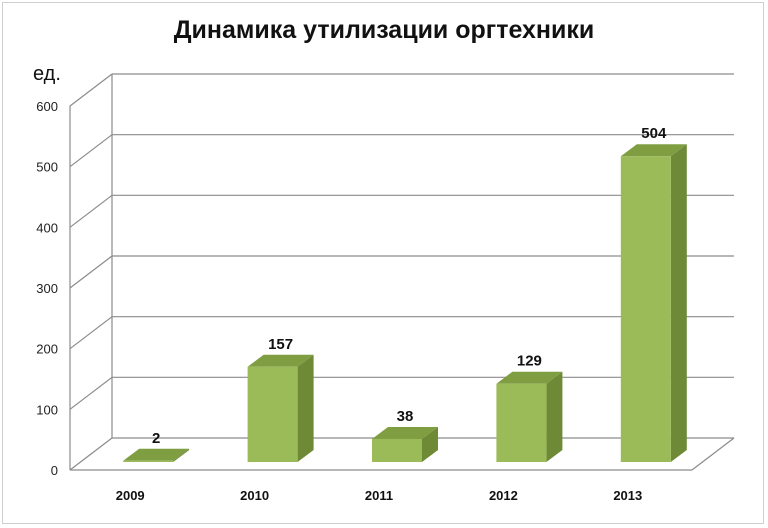 This screenshot has width=768, height=528. I want to click on y-tick-label: 0, so click(54, 470).